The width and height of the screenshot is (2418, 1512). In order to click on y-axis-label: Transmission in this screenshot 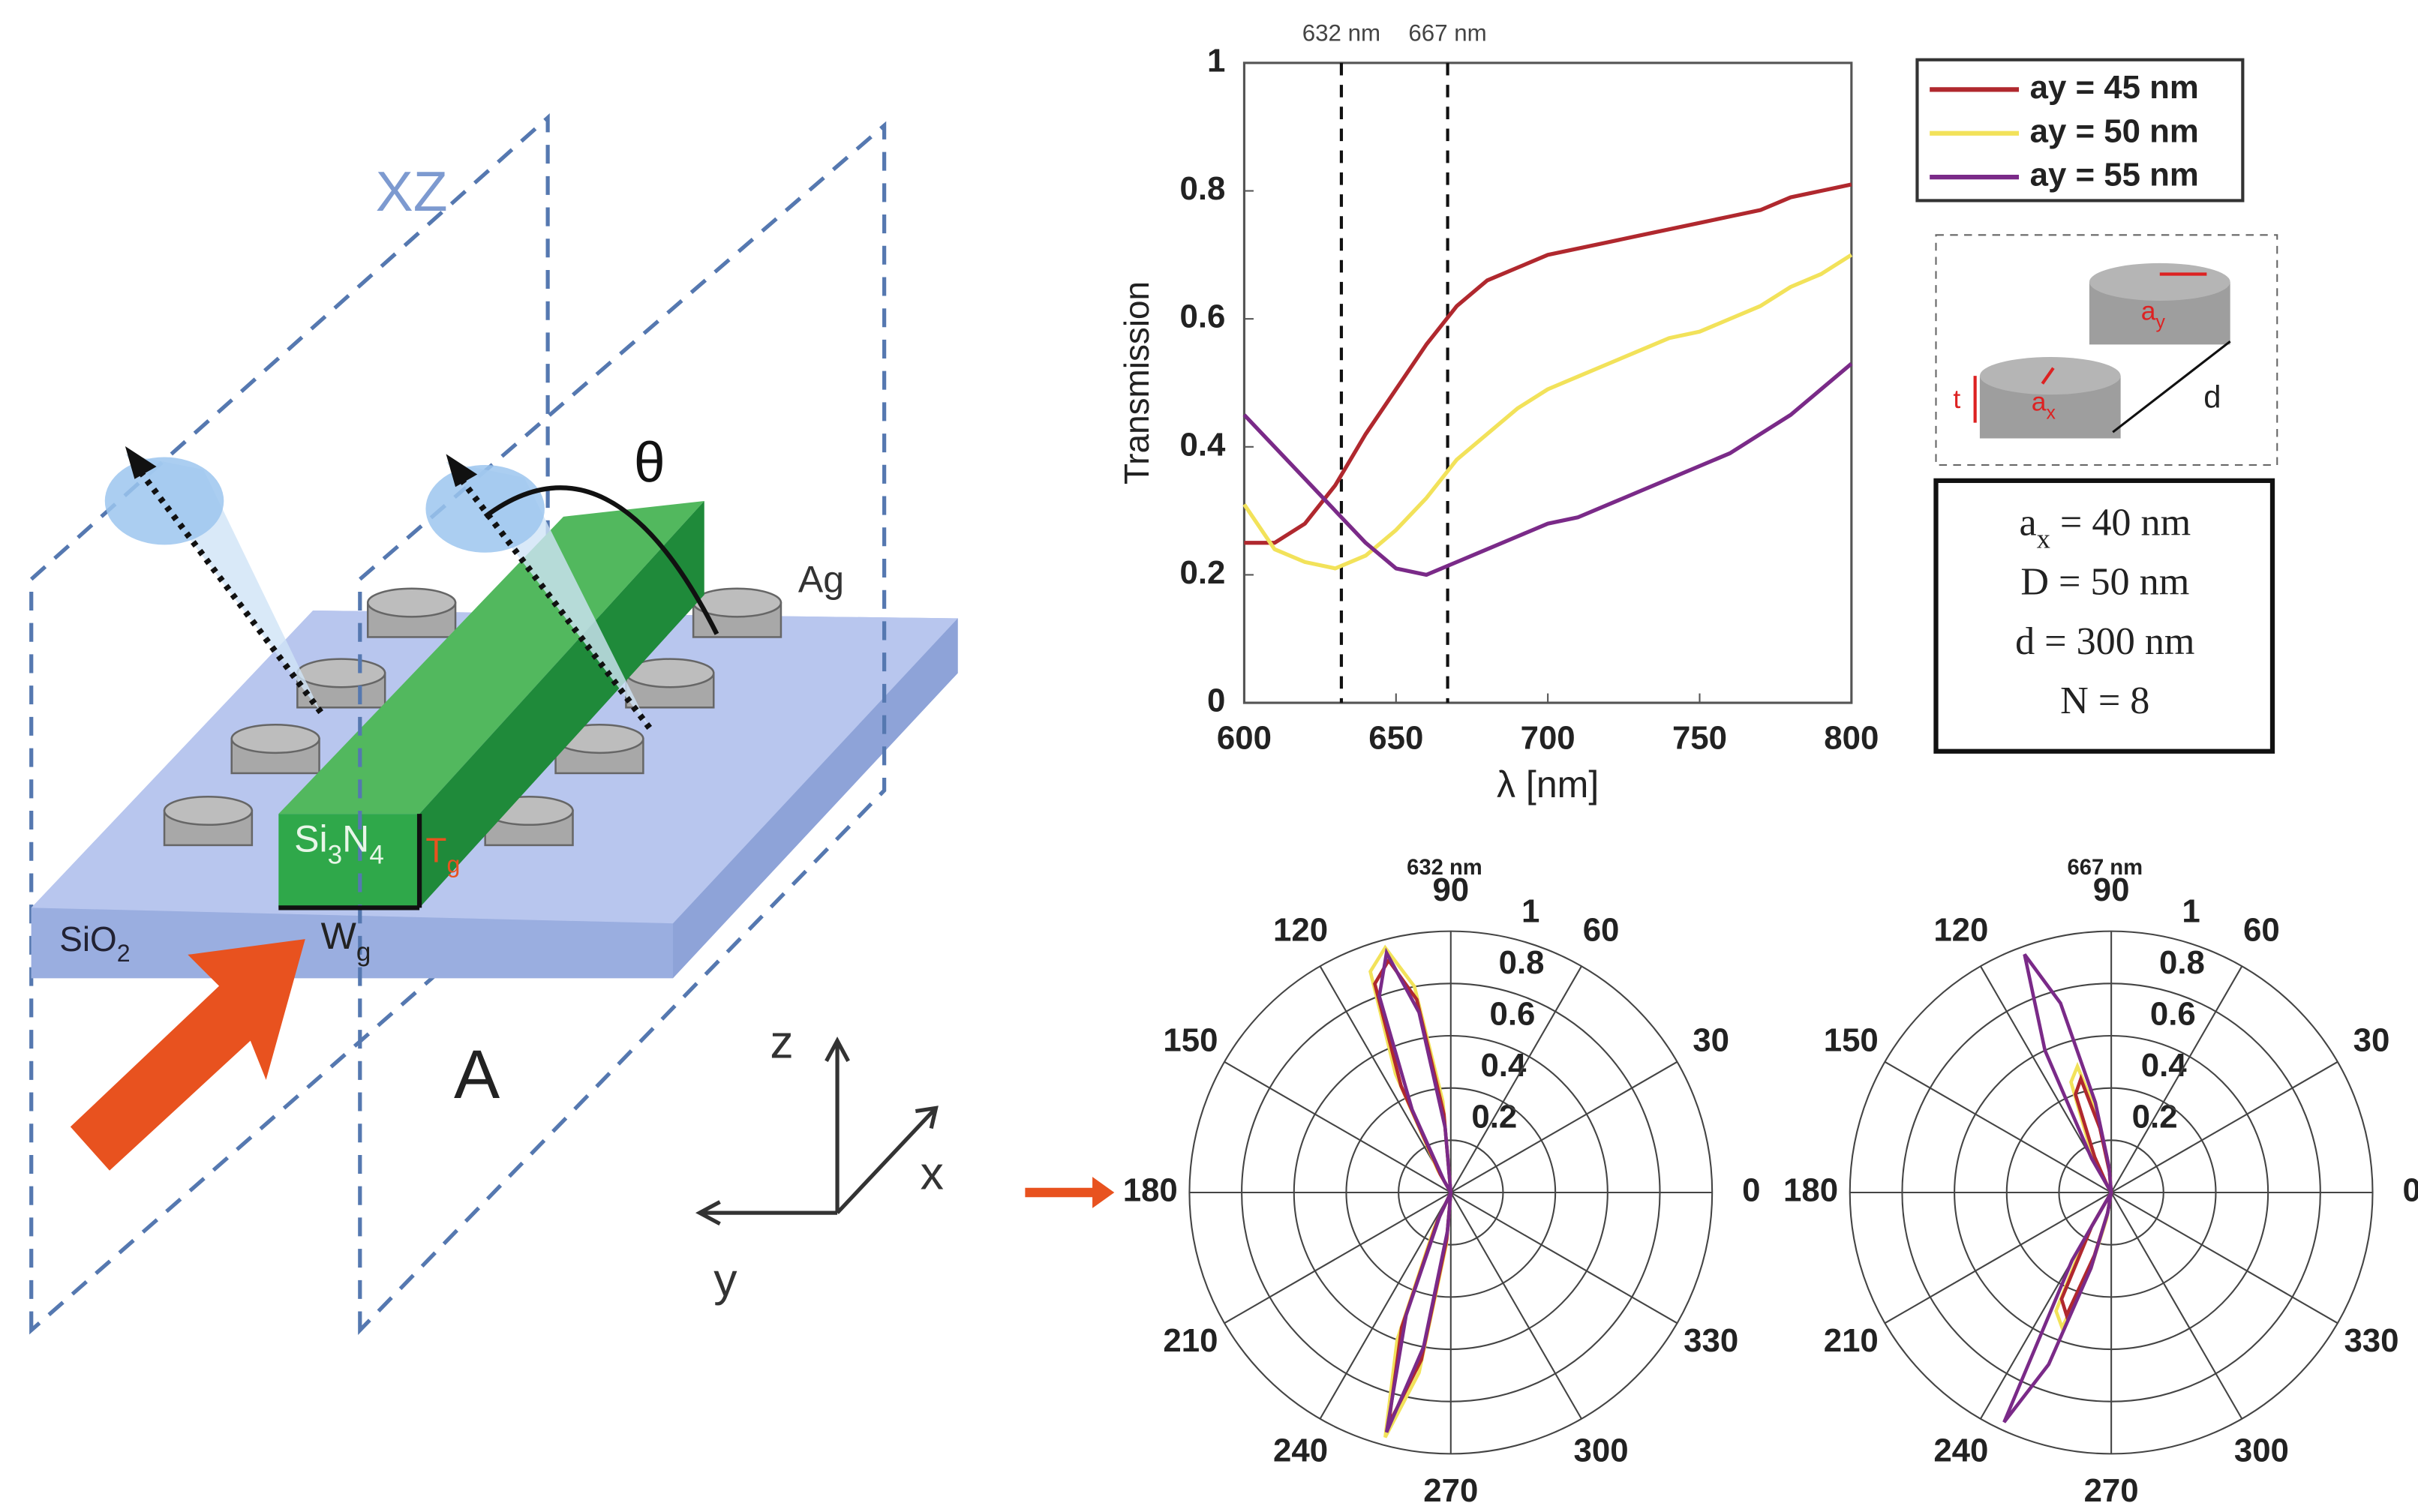, I will do `click(1136, 382)`.